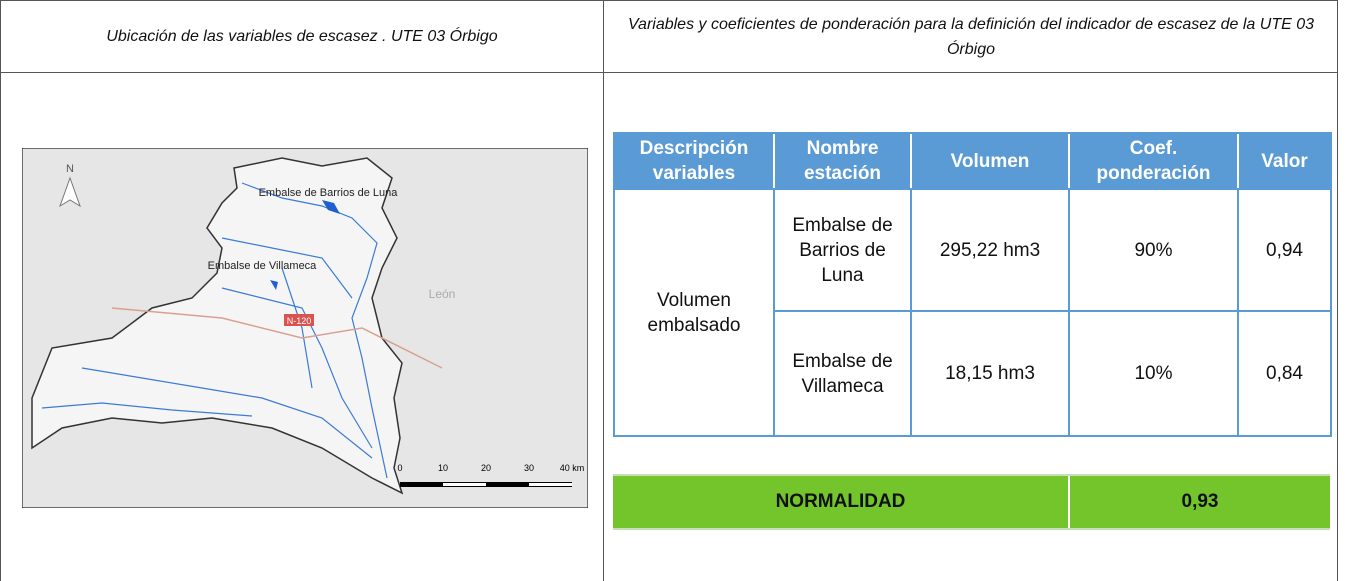  I want to click on scale-label: 40 km, so click(572, 468).